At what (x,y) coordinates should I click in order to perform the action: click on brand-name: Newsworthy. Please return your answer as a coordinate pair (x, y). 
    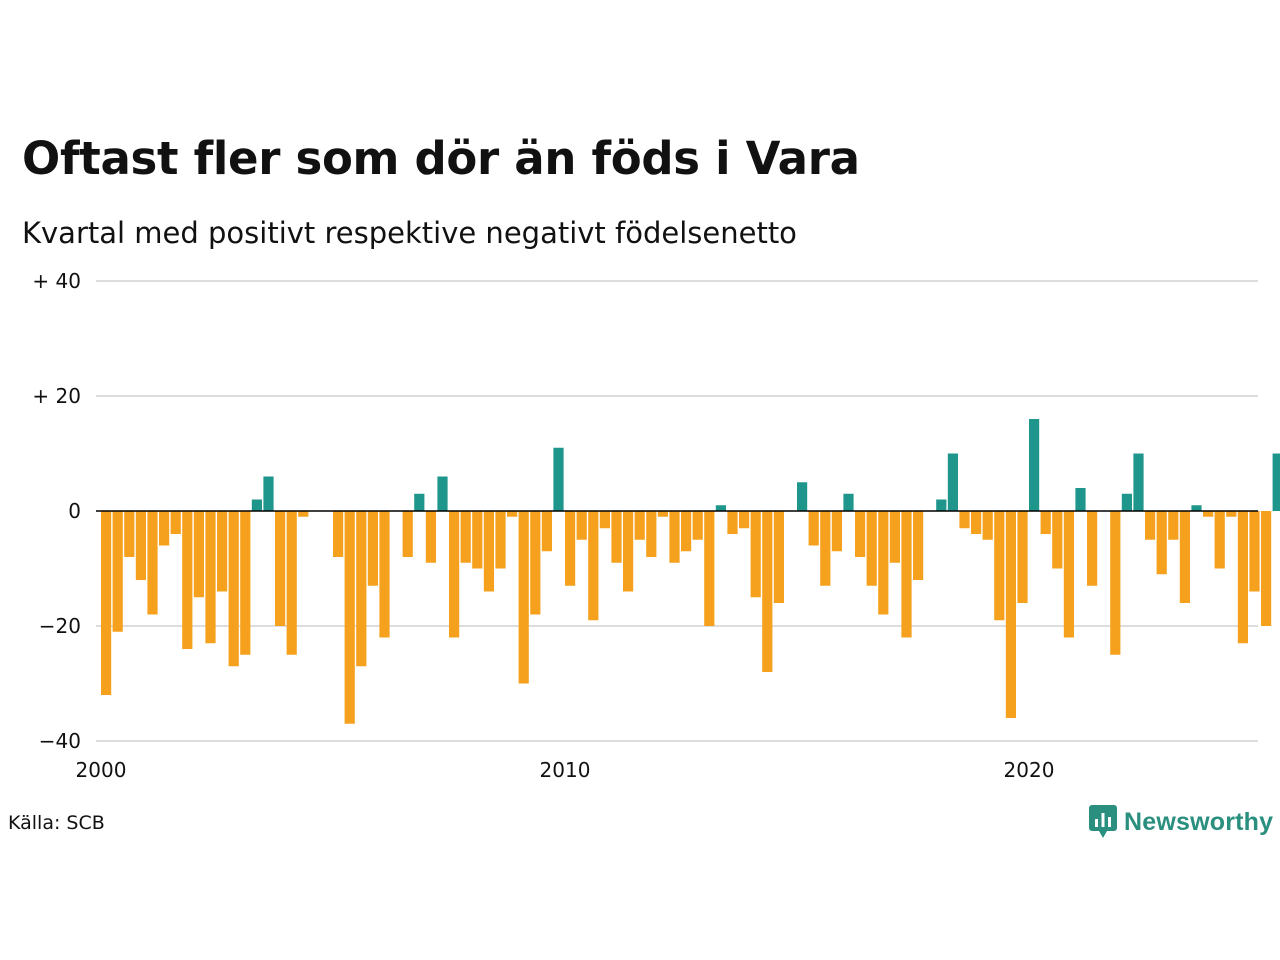
    Looking at the image, I should click on (1199, 821).